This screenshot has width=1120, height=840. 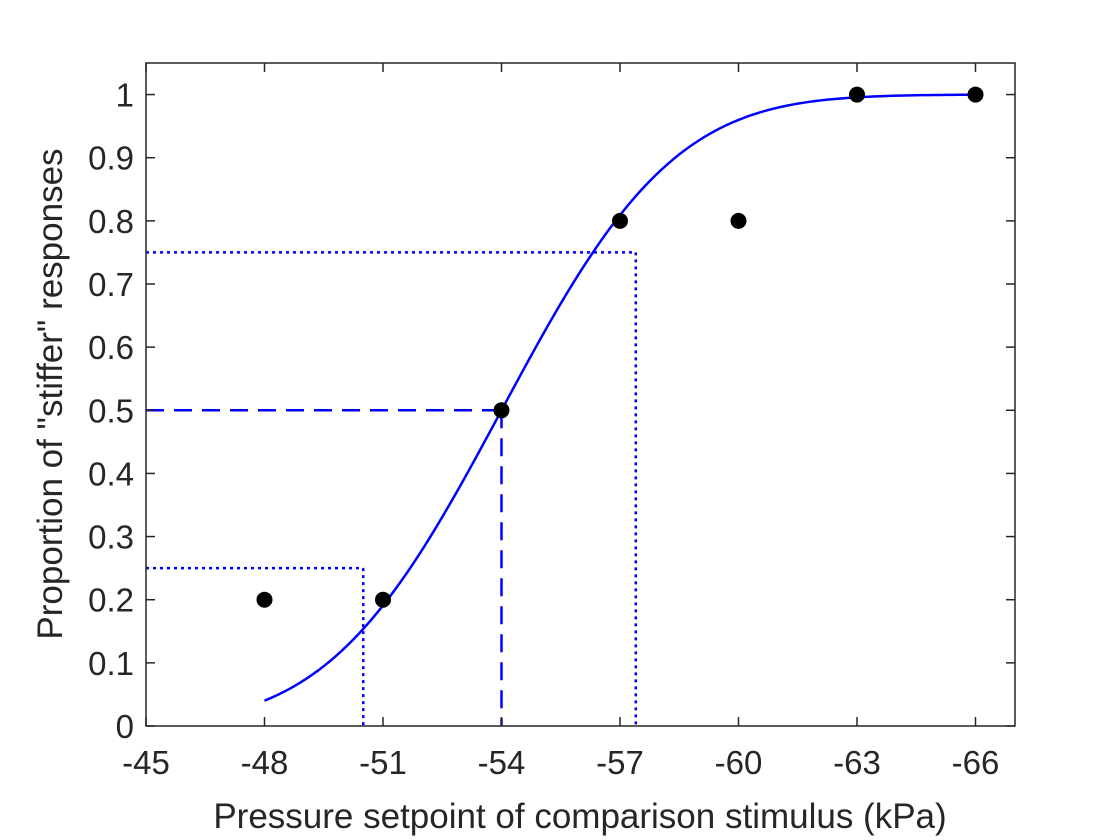 What do you see at coordinates (265, 762) in the screenshot?
I see `x-tick-label: -48` at bounding box center [265, 762].